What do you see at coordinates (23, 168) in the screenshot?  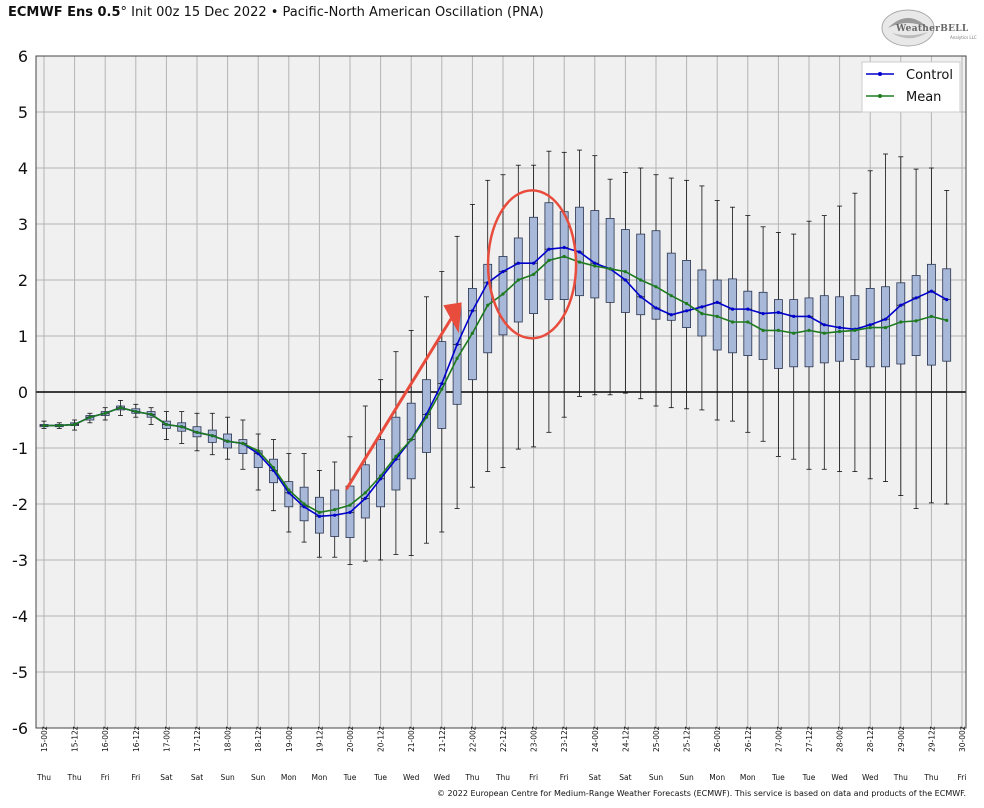 I see `y-tick-label: 4` at bounding box center [23, 168].